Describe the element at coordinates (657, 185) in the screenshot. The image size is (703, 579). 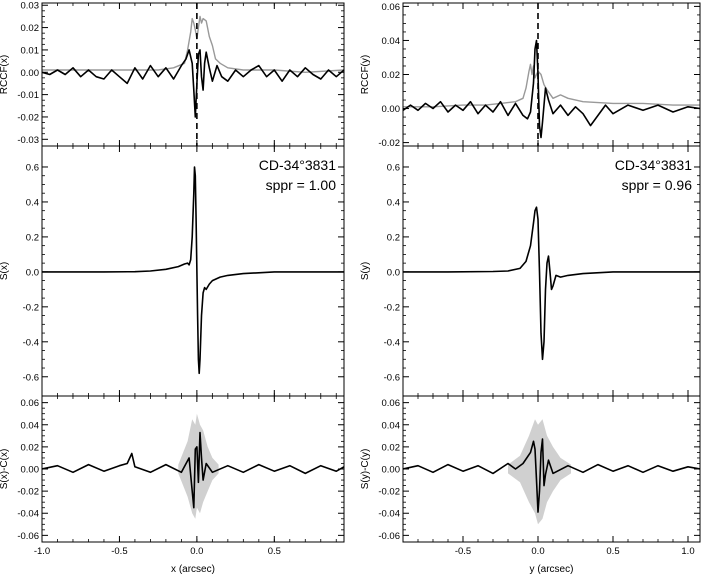
I see `annotation-text-1: sppr = 0.96` at that location.